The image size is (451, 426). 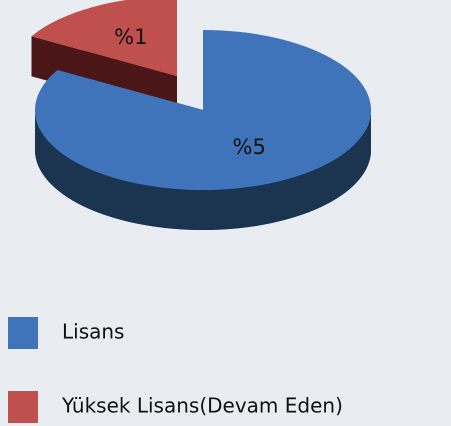 What do you see at coordinates (249, 147) in the screenshot?
I see `value-label: %5` at bounding box center [249, 147].